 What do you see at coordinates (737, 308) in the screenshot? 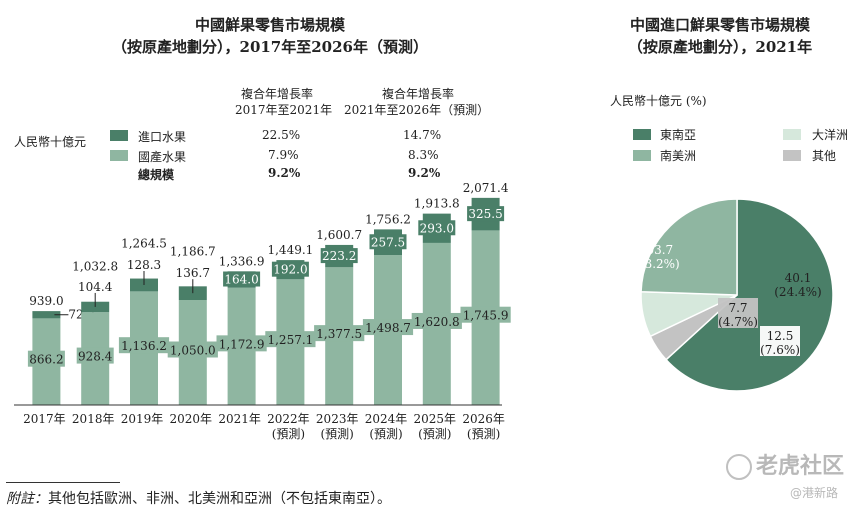
I see `pie-value-label-1: 7.7` at bounding box center [737, 308].